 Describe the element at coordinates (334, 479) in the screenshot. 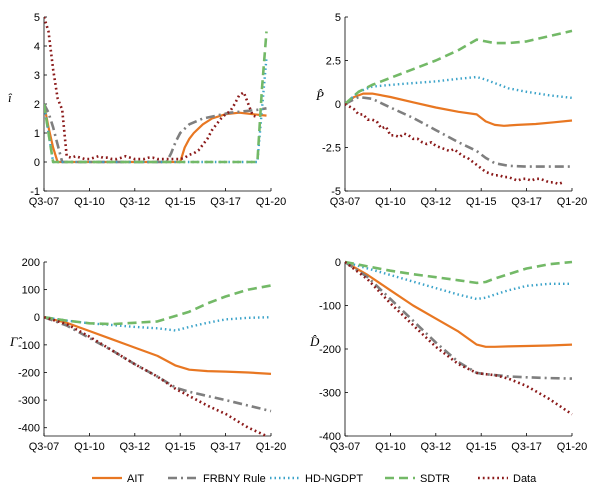

I see `legend-label-hd-ngdpt: HD-NGDPT` at that location.